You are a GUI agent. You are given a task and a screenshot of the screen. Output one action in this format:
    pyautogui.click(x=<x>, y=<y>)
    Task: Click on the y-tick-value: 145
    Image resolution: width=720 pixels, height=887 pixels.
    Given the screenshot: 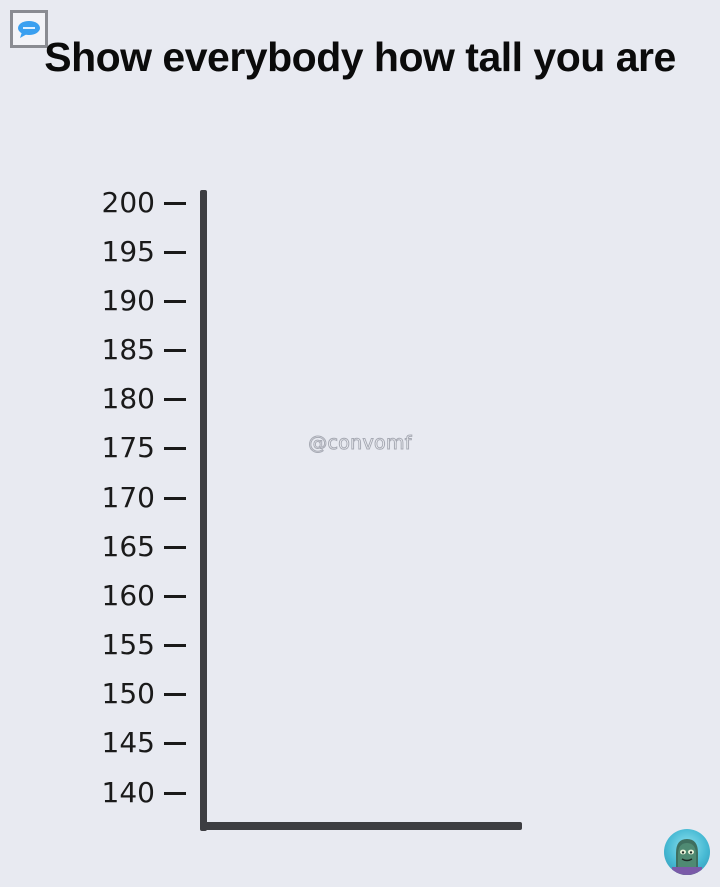 What is the action you would take?
    pyautogui.click(x=128, y=743)
    